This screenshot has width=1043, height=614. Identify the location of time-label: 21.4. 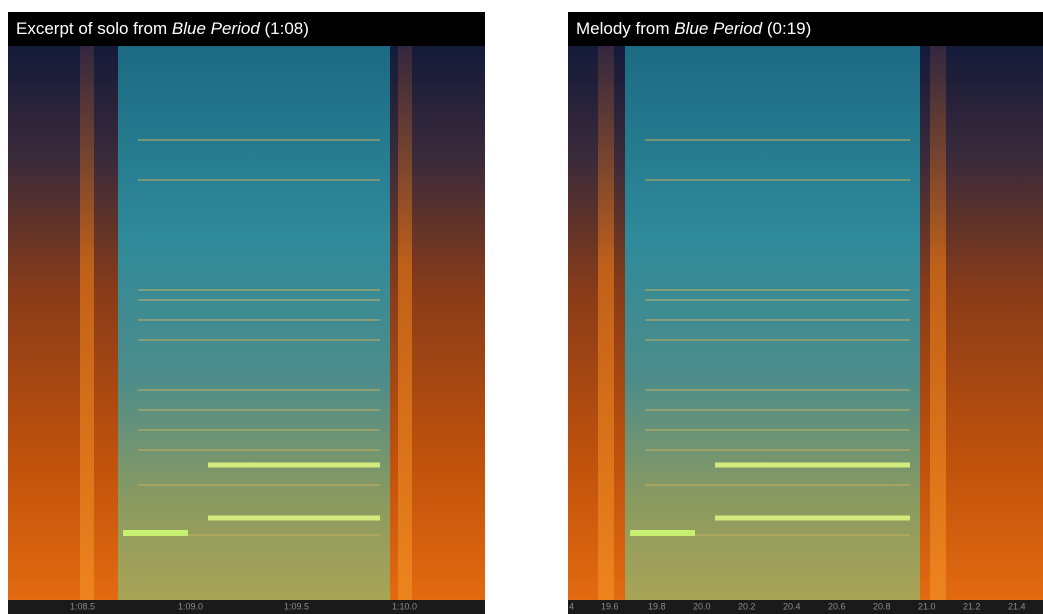
(1017, 606).